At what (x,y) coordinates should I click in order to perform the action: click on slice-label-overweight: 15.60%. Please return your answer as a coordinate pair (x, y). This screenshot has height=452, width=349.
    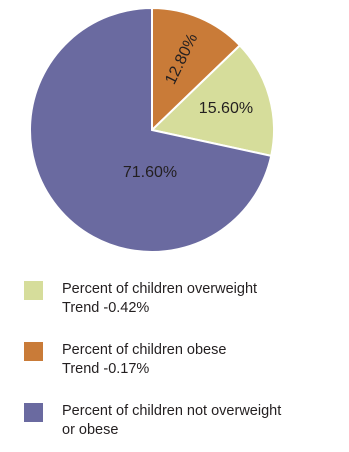
    Looking at the image, I should click on (226, 108).